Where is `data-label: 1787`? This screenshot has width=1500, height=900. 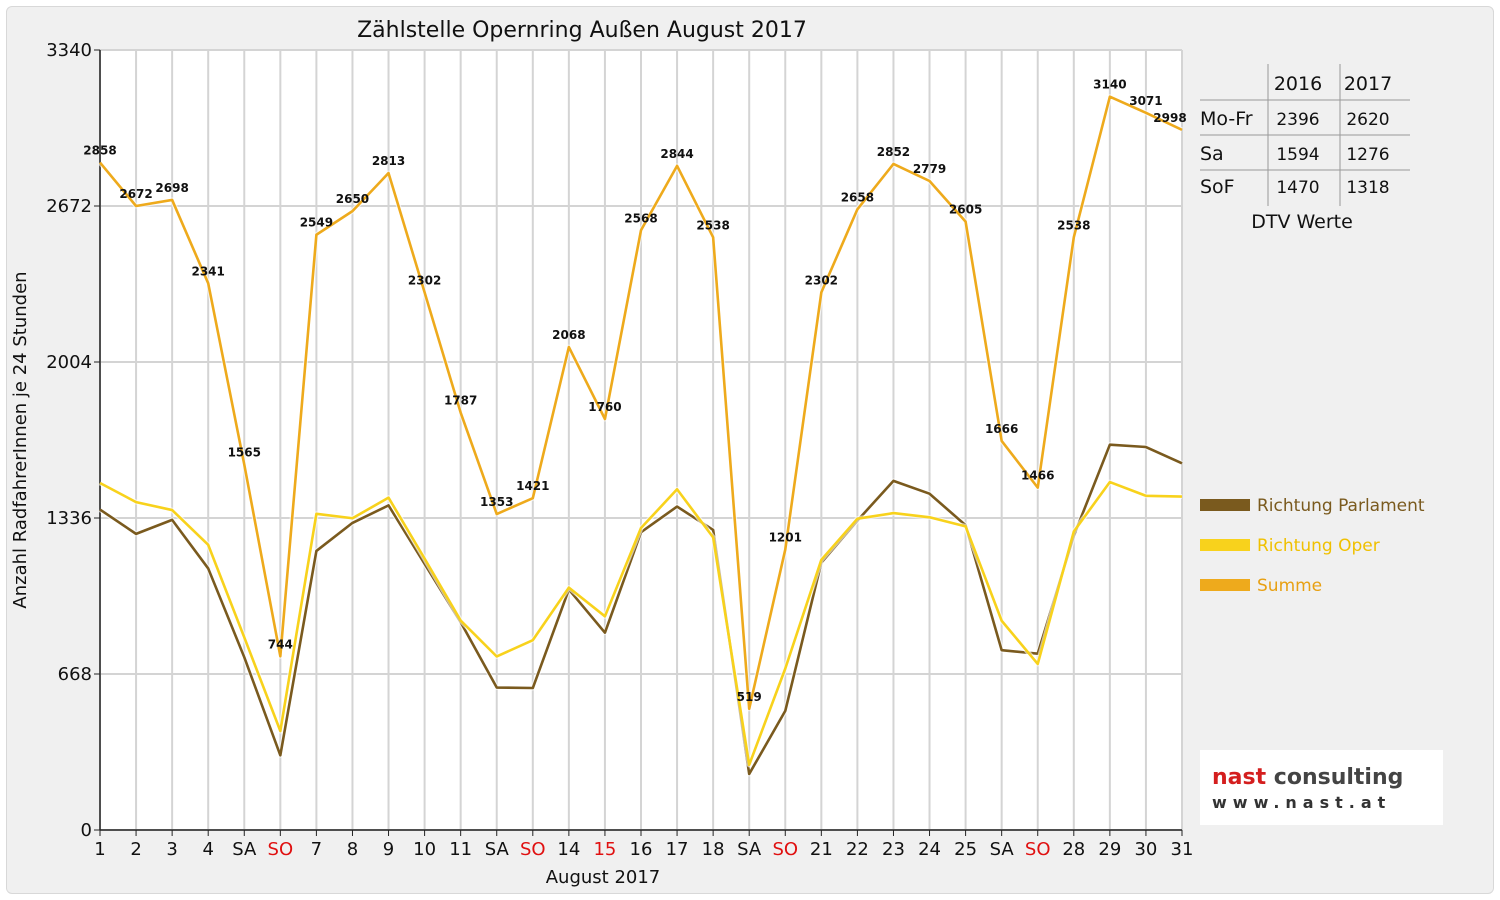
data-label: 1787 is located at coordinates (460, 401).